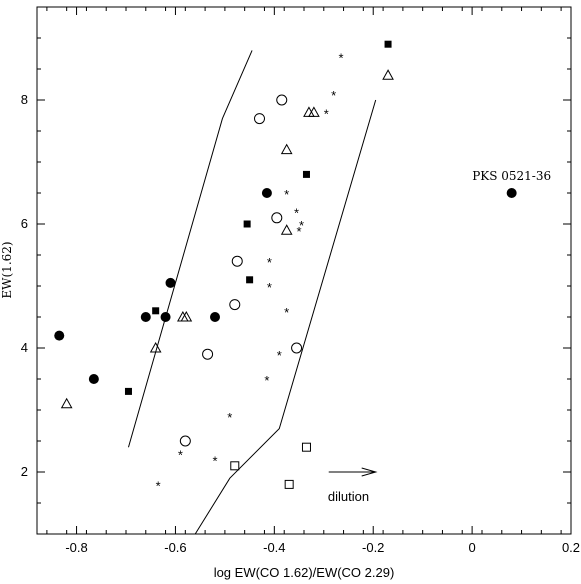 The image size is (581, 584). I want to click on x-tick-label: -0.4, so click(274, 547).